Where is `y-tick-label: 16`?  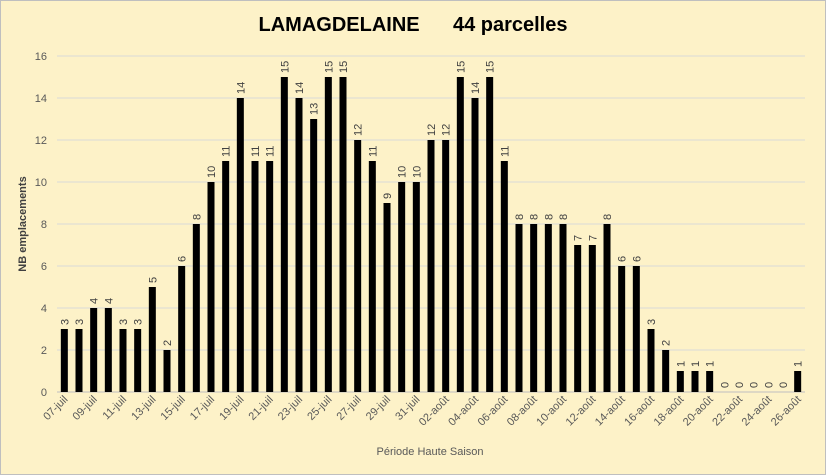
y-tick-label: 16 is located at coordinates (41, 57).